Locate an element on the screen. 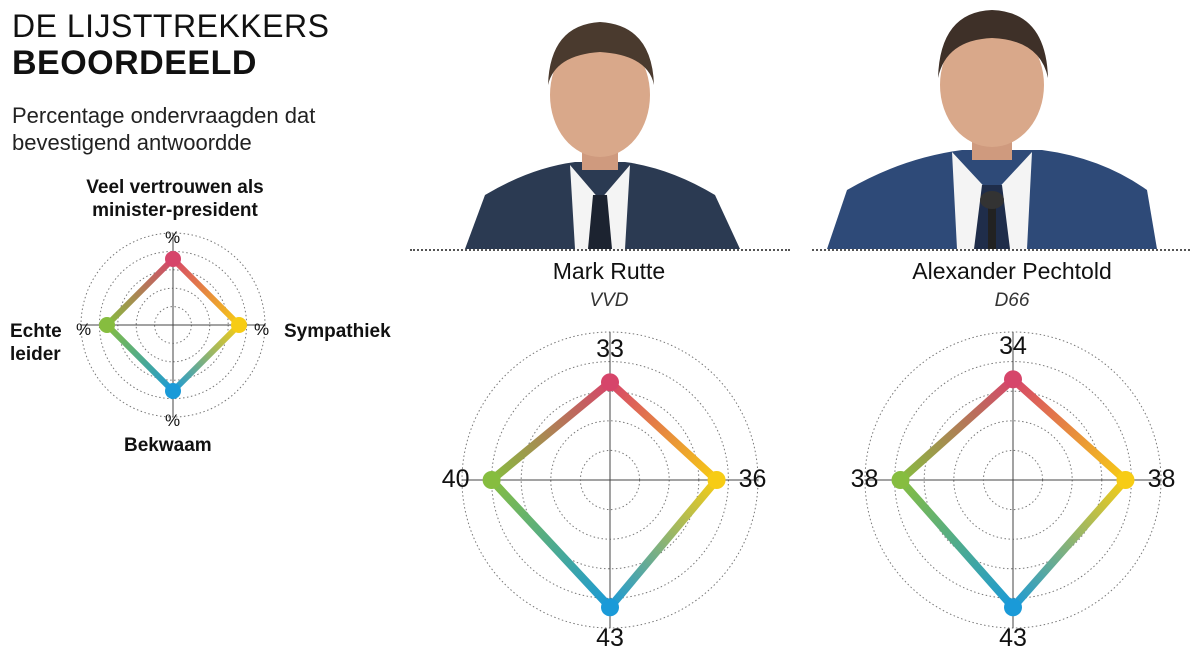 This screenshot has width=1200, height=668. portrait-pechtold-icon is located at coordinates (992, 129).